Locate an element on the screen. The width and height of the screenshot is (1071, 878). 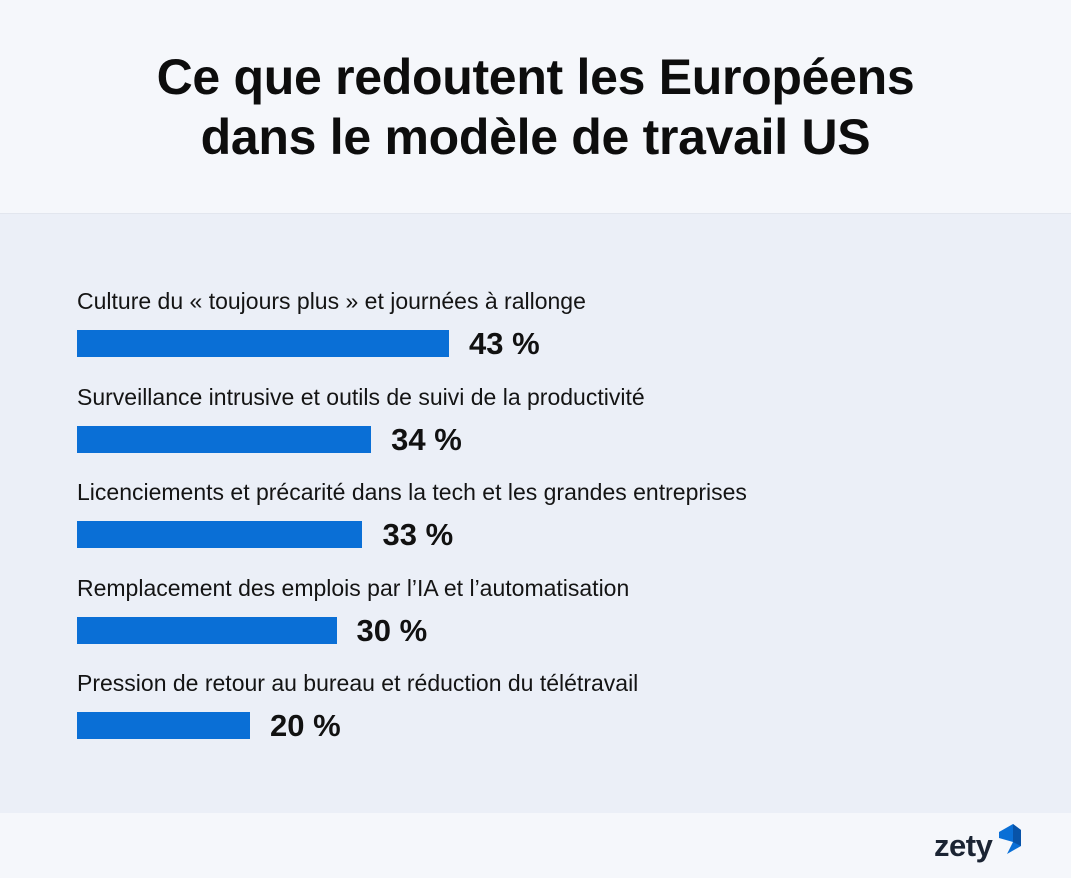
zety-logo: zety is located at coordinates (980, 844).